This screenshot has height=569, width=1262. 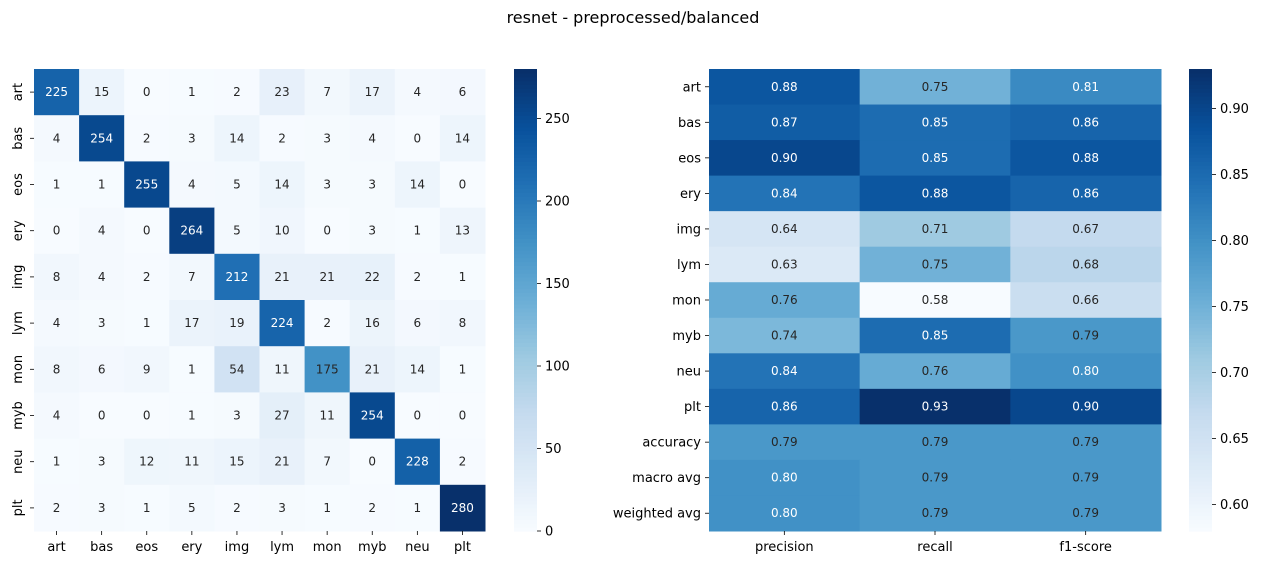 I want to click on x-tick-label: neu, so click(x=417, y=547).